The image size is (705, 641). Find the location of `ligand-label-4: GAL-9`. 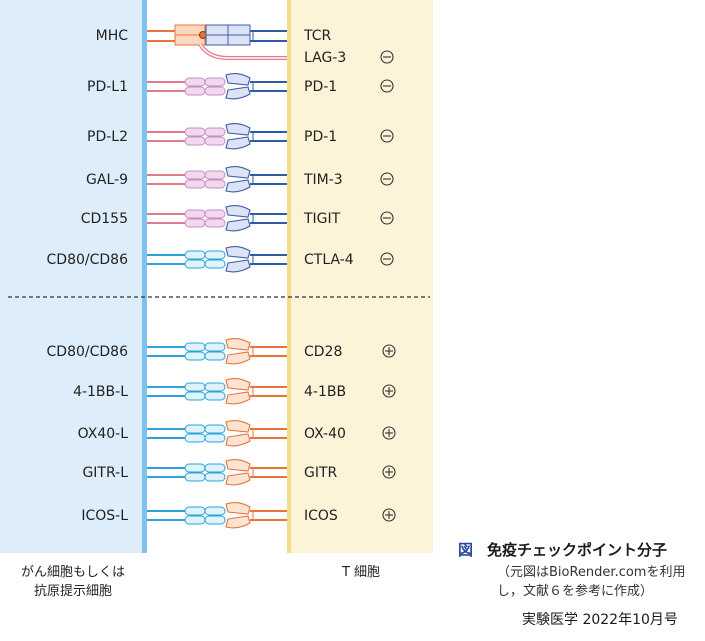

ligand-label-4: GAL-9 is located at coordinates (107, 180).